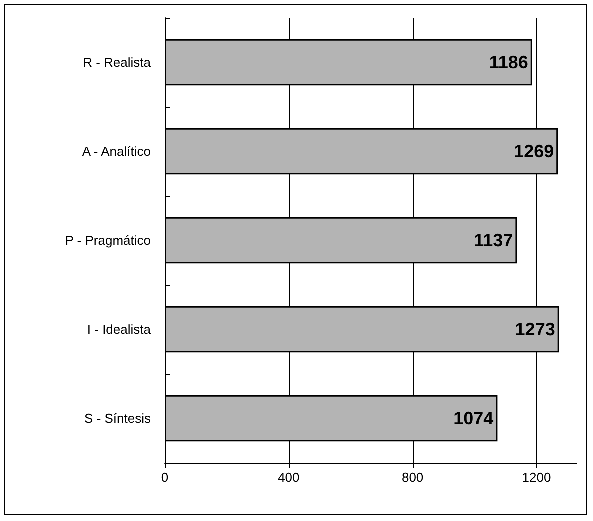 The image size is (593, 521). Describe the element at coordinates (413, 477) in the screenshot. I see `x-tick-label: 800` at that location.